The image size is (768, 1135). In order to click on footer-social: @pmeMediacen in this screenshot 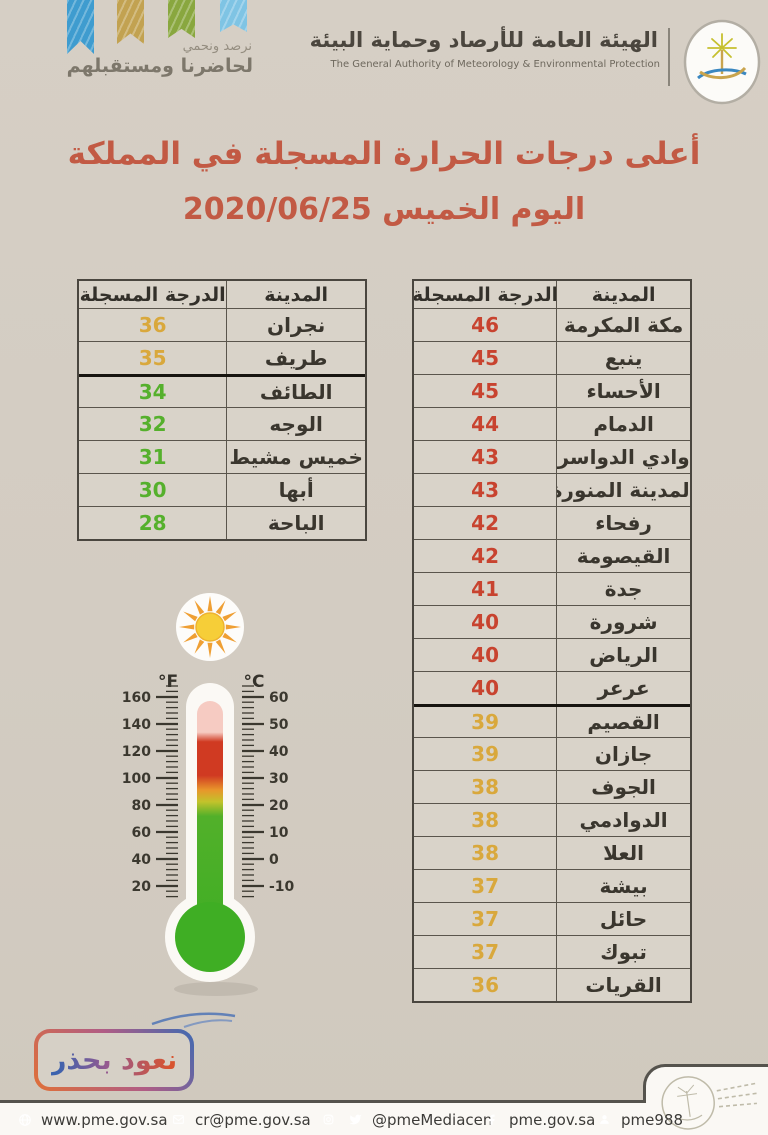, I will do `click(405, 1119)`.